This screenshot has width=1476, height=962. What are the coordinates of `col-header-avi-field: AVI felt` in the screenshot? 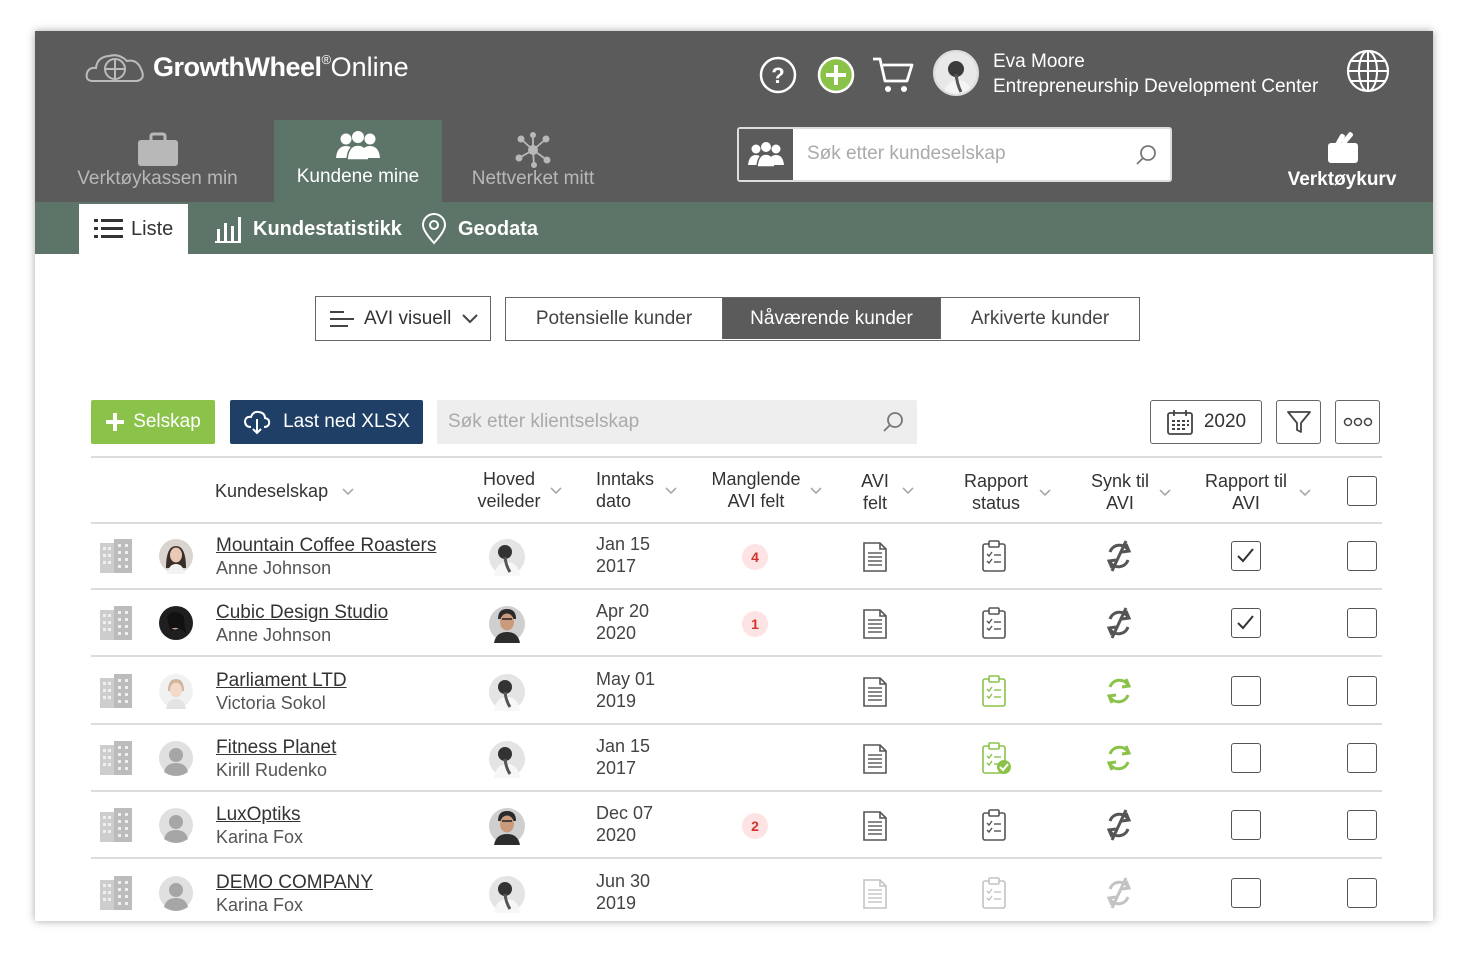 It's located at (875, 492).